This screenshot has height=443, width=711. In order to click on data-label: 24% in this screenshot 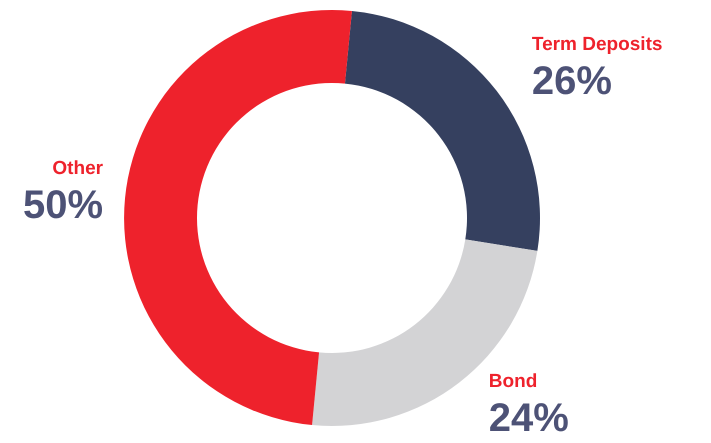, I will do `click(528, 418)`.